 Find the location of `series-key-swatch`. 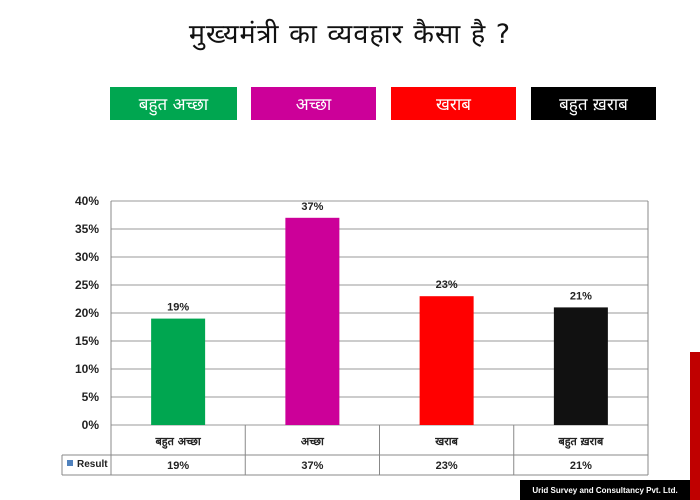

series-key-swatch is located at coordinates (70, 463).